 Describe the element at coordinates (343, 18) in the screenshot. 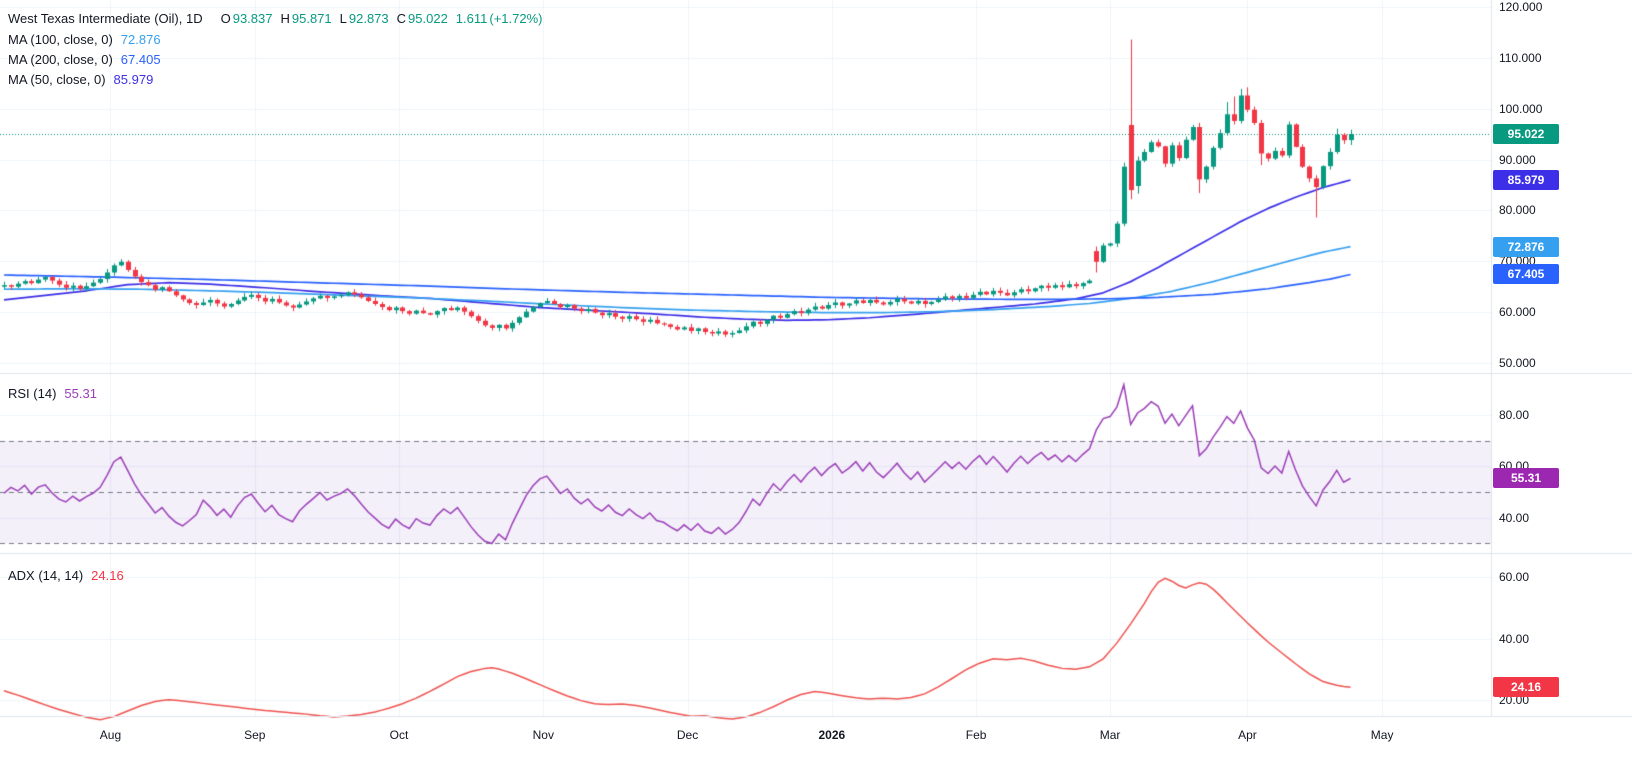

I see `low-label: L` at that location.